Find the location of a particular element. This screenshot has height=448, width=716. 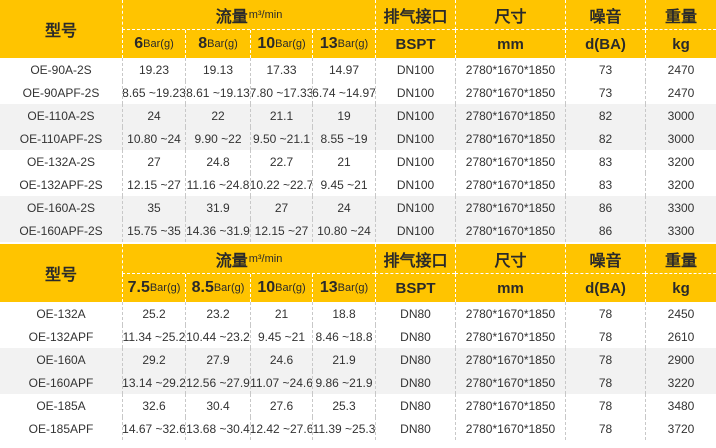

cell-text: OE-132APF-2S is located at coordinates (61, 184).